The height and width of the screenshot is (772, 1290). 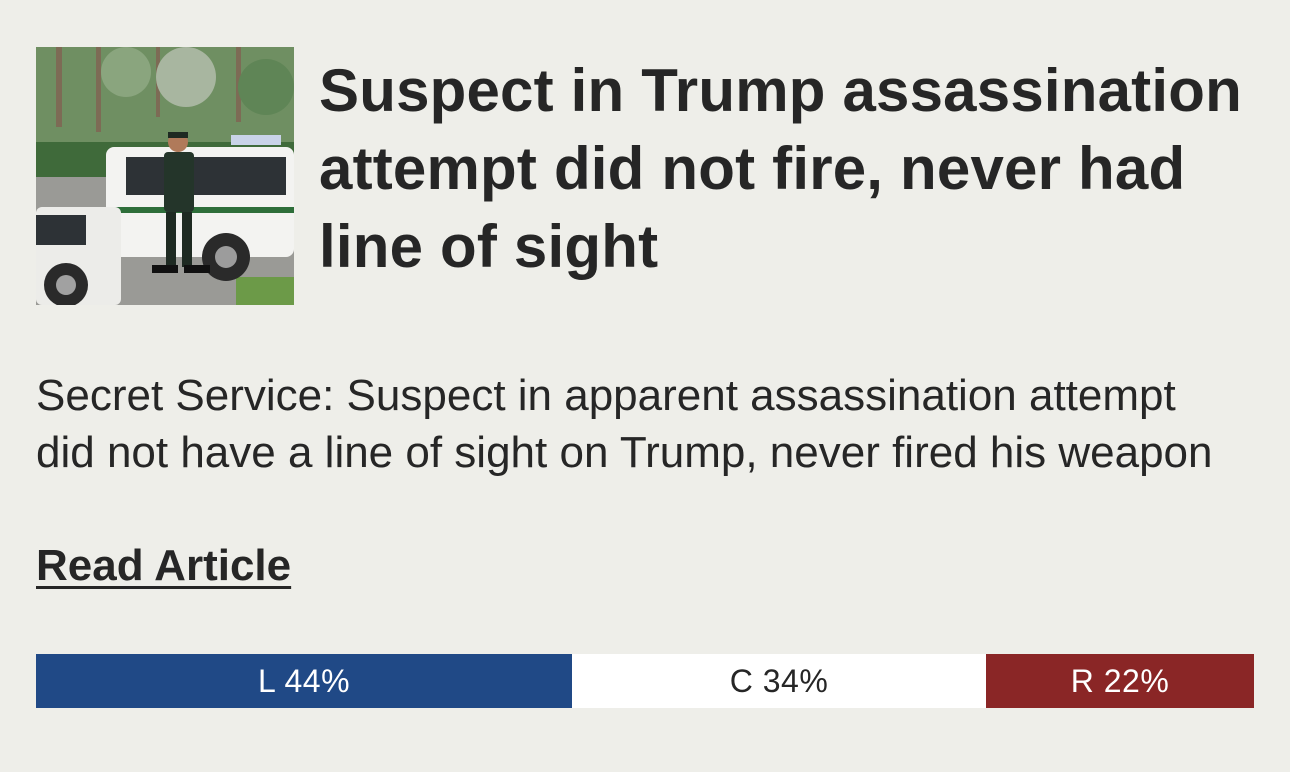 I want to click on bias-distribution-bar: L 44% C 34% R 22%, so click(x=645, y=681).